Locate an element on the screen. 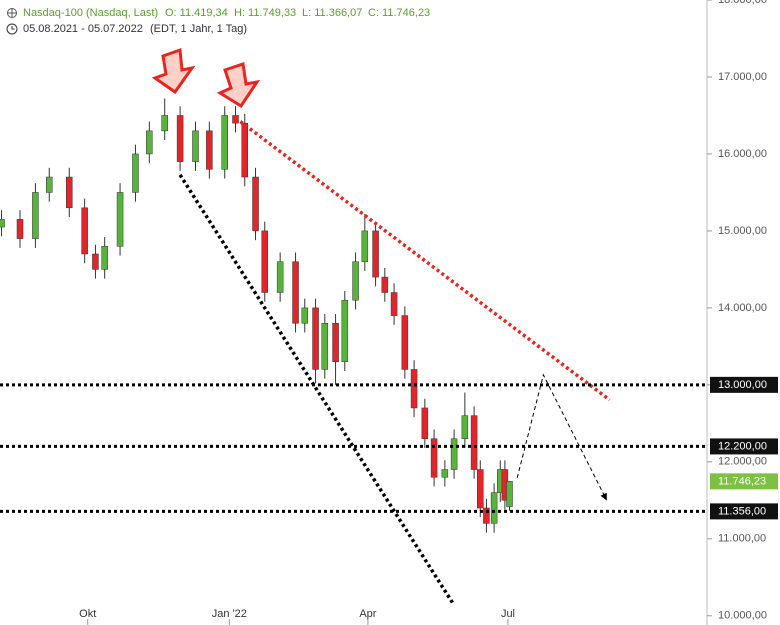 The image size is (780, 625). y-tick-label: 11.000,00 is located at coordinates (742, 539).